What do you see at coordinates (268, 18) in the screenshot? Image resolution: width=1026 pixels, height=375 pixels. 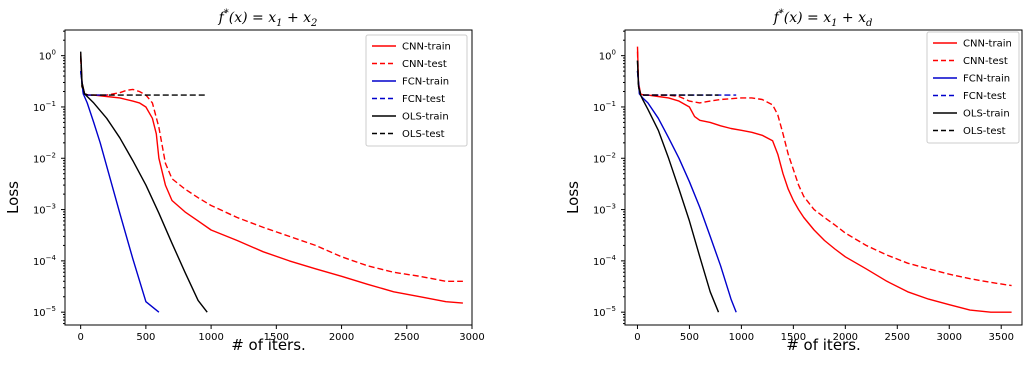 I see `chart-title: f*(x) = x1 + x2` at bounding box center [268, 18].